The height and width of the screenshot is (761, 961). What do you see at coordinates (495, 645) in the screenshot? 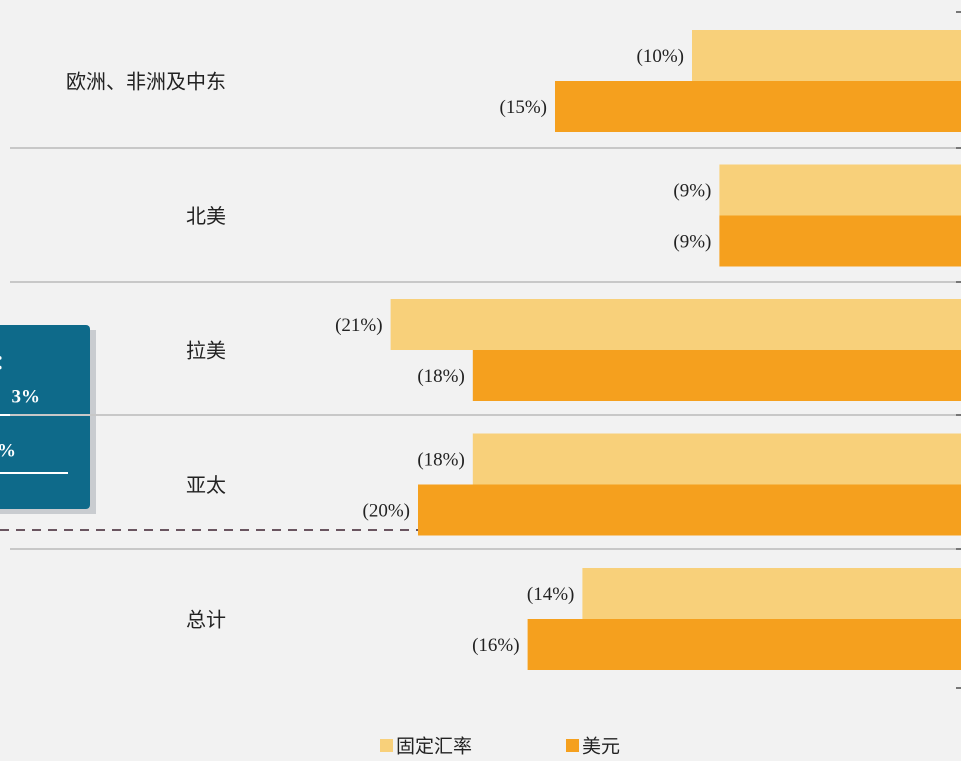
I see `value-label: (16%)` at bounding box center [495, 645].